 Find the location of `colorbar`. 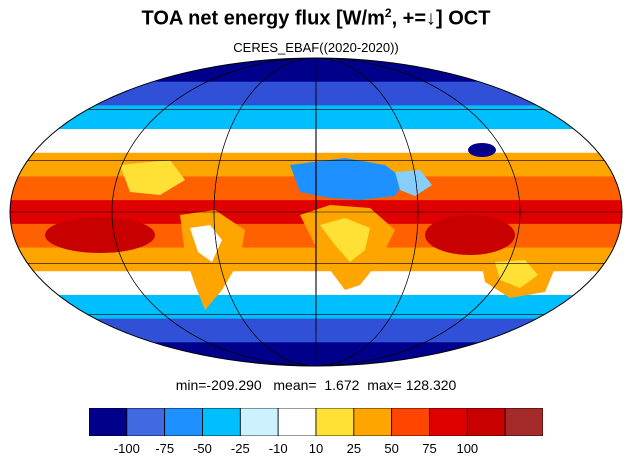

colorbar is located at coordinates (316, 422).